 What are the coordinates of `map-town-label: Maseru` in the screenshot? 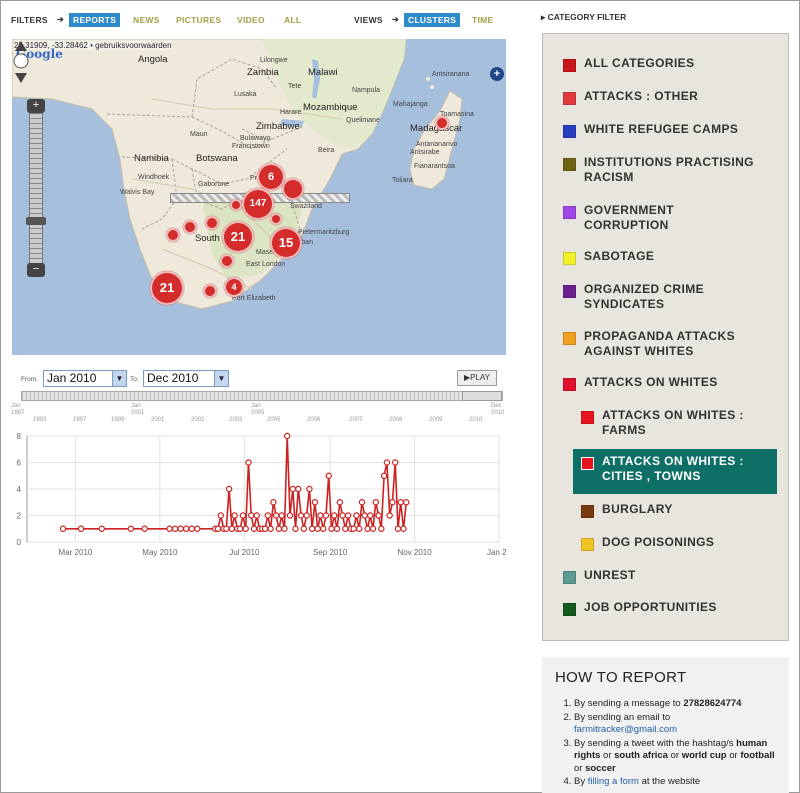 It's located at (268, 252).